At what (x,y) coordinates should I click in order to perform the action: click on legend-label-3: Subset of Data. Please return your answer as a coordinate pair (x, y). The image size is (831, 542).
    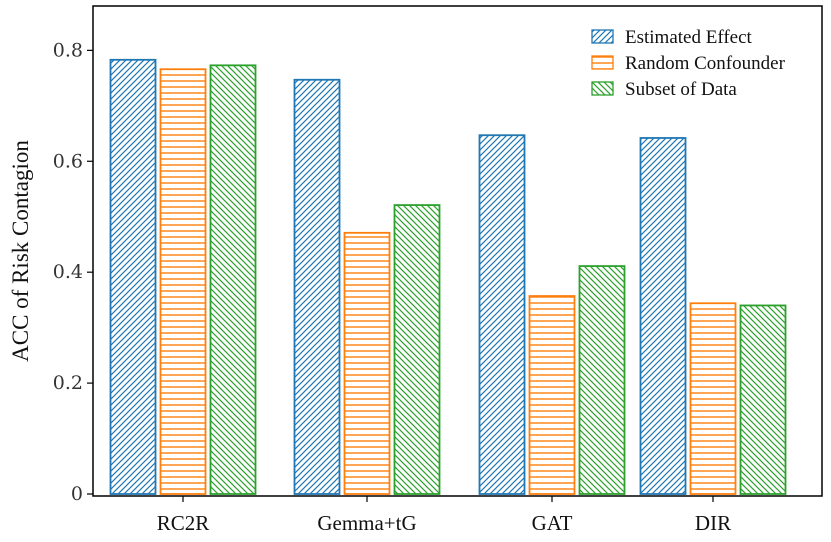
    Looking at the image, I should click on (681, 89).